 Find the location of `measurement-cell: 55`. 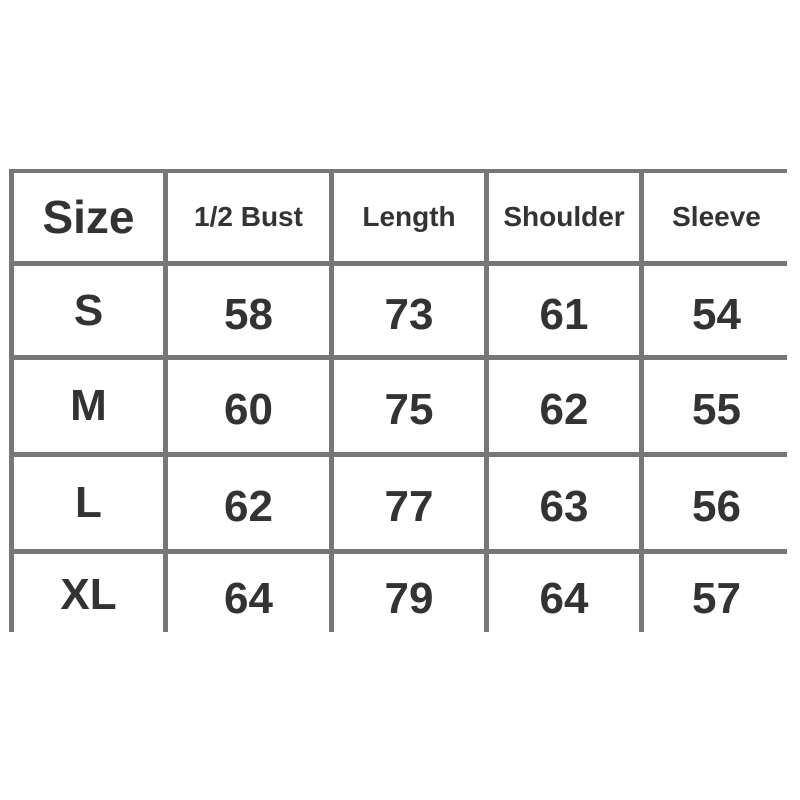

measurement-cell: 55 is located at coordinates (716, 406).